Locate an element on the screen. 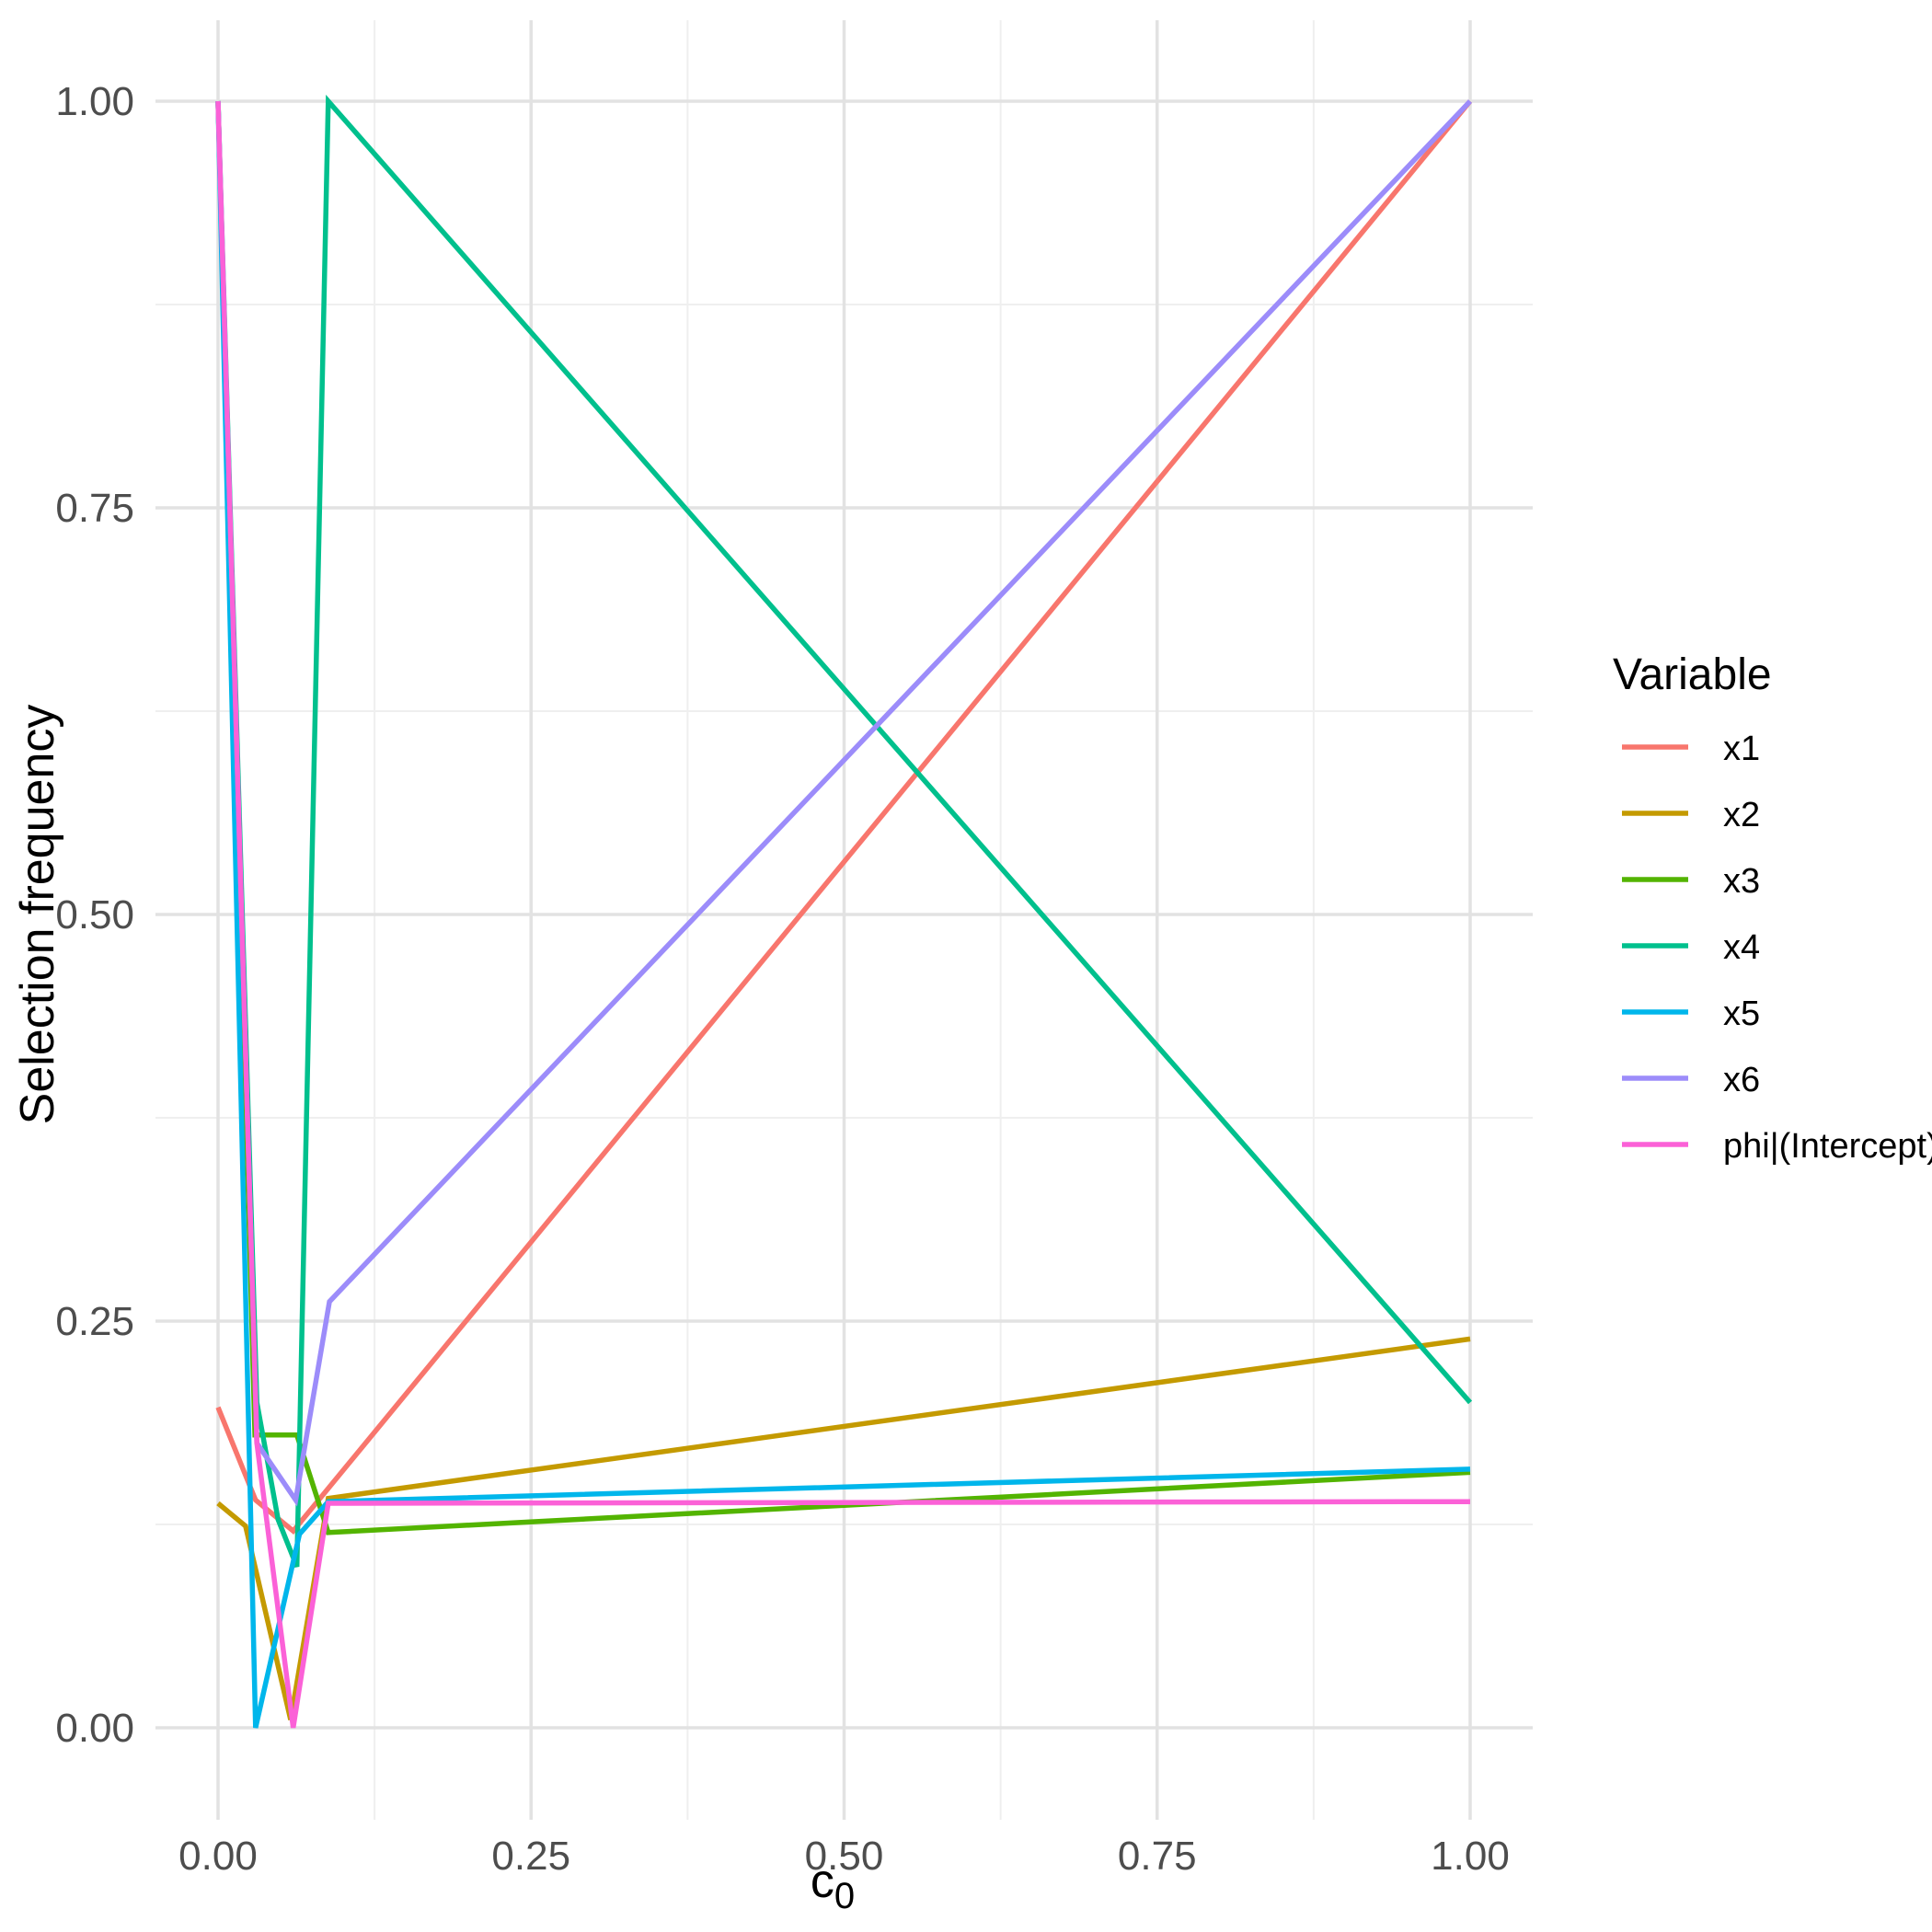 The width and height of the screenshot is (1932, 1932). legend-label: x6 is located at coordinates (1741, 1080).